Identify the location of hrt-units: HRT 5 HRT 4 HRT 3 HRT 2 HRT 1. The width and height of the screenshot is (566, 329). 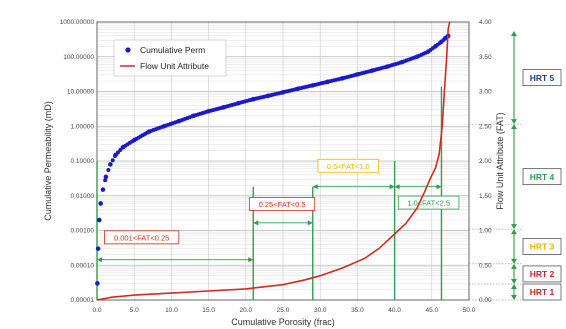
(515, 166).